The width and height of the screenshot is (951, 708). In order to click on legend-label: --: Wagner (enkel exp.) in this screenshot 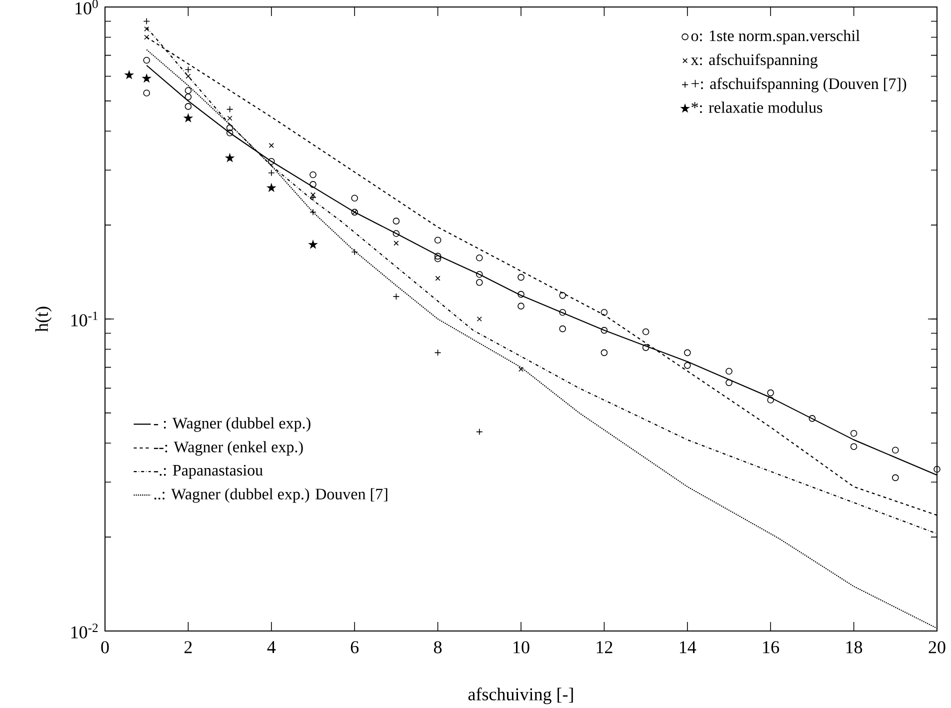, I will do `click(228, 448)`.